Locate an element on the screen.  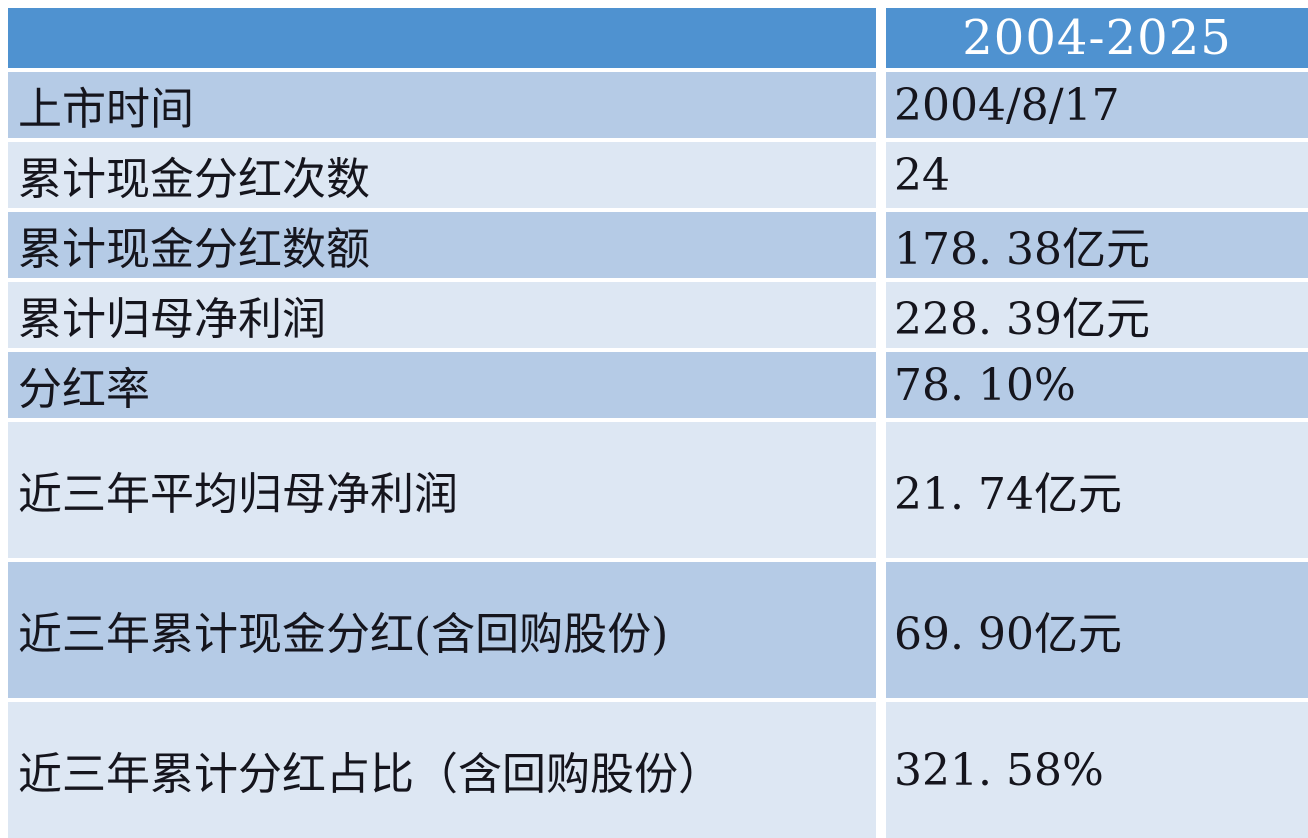
table-row: 累计现金分红数额 178. 38亿元 is located at coordinates (658, 245).